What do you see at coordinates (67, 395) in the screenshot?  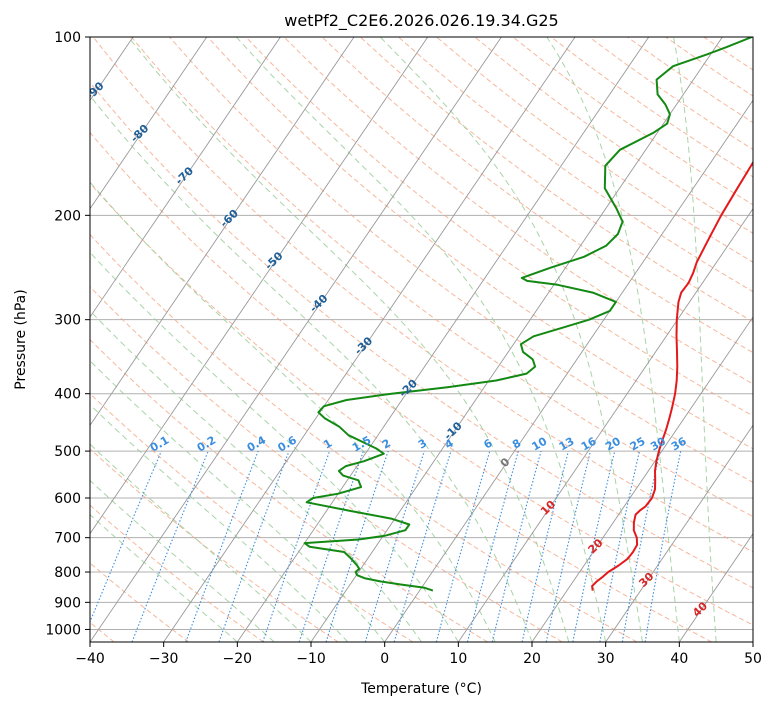 I see `y-tick-label: 400` at bounding box center [67, 395].